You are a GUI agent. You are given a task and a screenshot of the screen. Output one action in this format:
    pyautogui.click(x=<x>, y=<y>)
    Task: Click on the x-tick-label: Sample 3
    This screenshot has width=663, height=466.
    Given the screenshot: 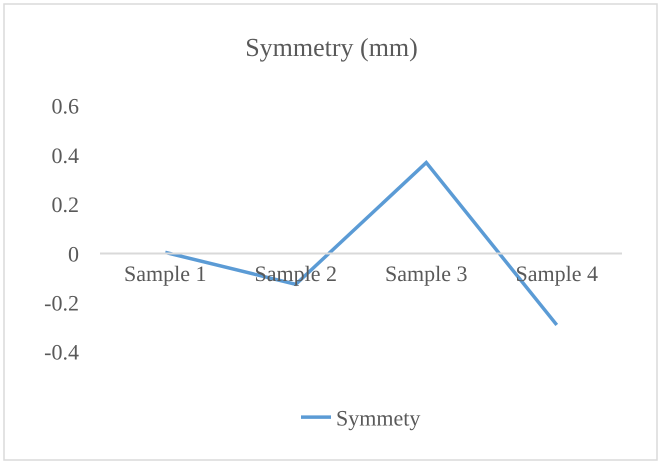 What is the action you would take?
    pyautogui.click(x=426, y=273)
    